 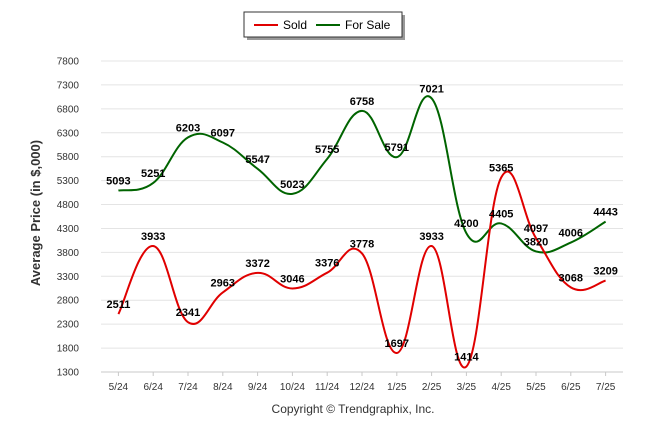 I want to click on data-label-for-sale: 4443, so click(x=605, y=213).